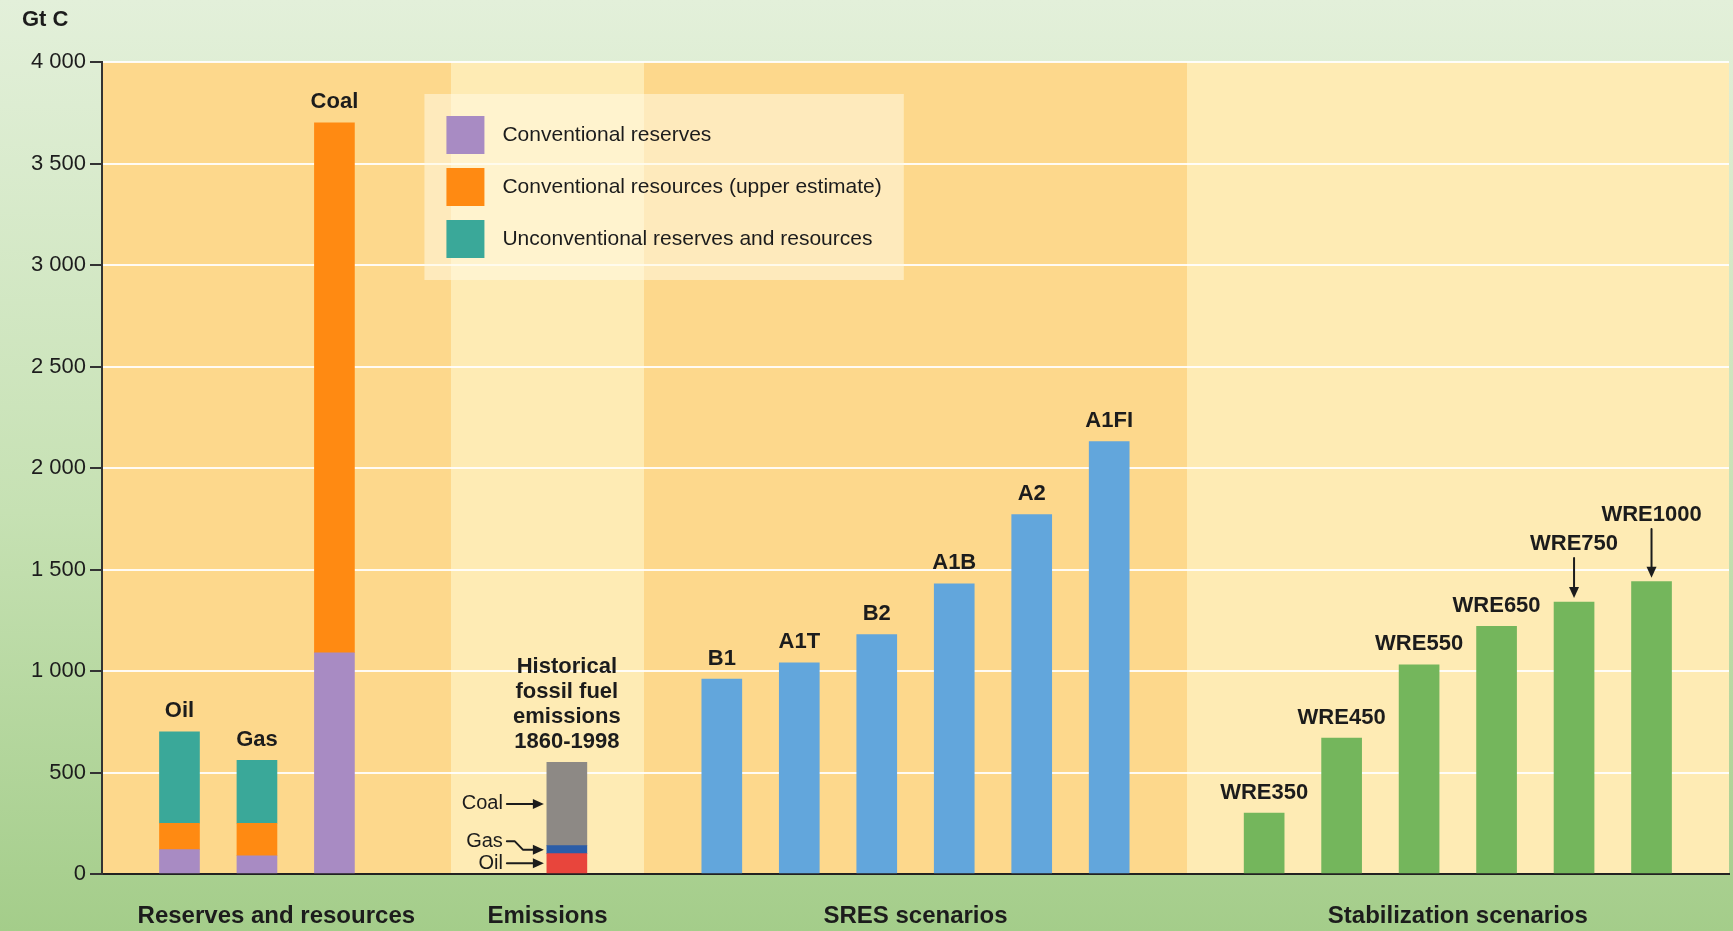 This screenshot has width=1733, height=931. I want to click on y-tick-label: 2 500, so click(58, 365).